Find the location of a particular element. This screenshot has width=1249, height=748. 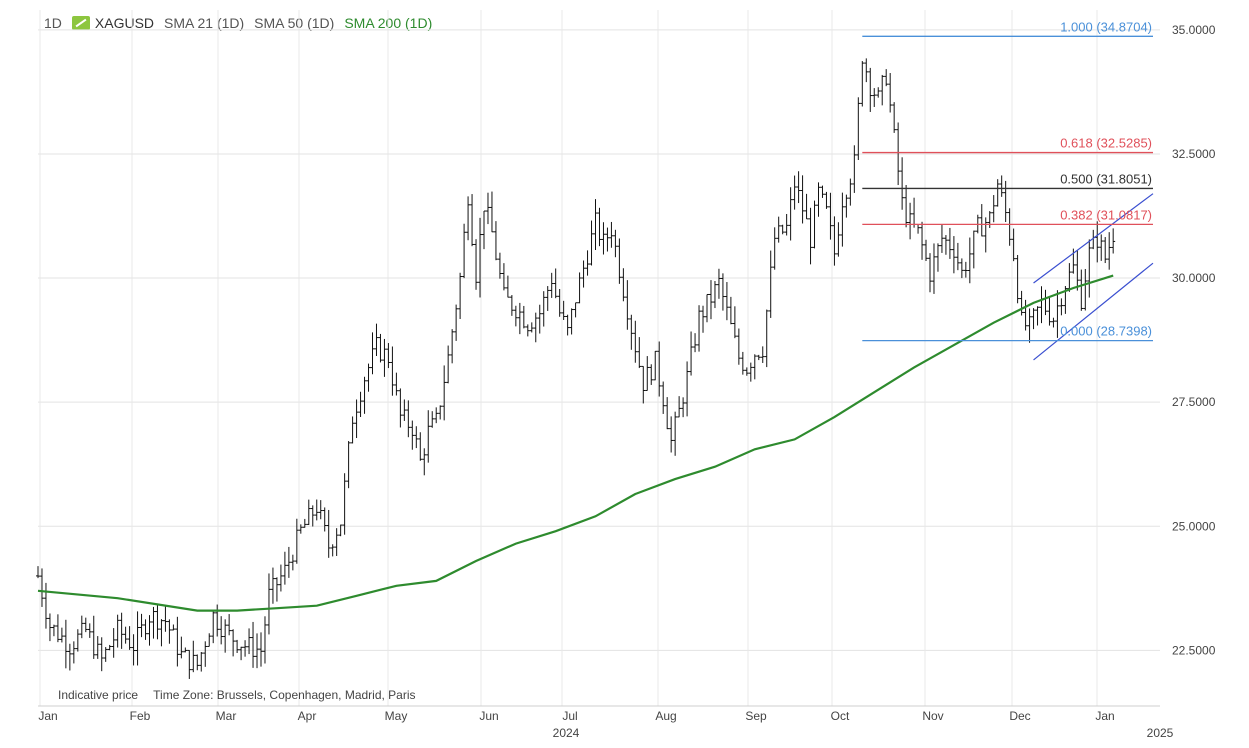

fib-level-label: 0.500 (31.8051) is located at coordinates (1106, 178).